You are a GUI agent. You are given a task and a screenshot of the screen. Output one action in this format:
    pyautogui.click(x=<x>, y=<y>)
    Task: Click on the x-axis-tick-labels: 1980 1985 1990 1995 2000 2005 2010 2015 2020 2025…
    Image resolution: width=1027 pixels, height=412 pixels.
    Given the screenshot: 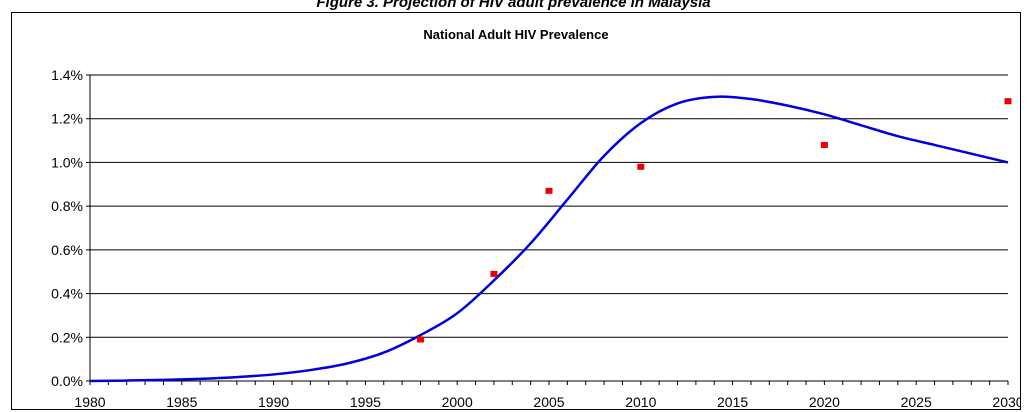 What is the action you would take?
    pyautogui.click(x=547, y=401)
    